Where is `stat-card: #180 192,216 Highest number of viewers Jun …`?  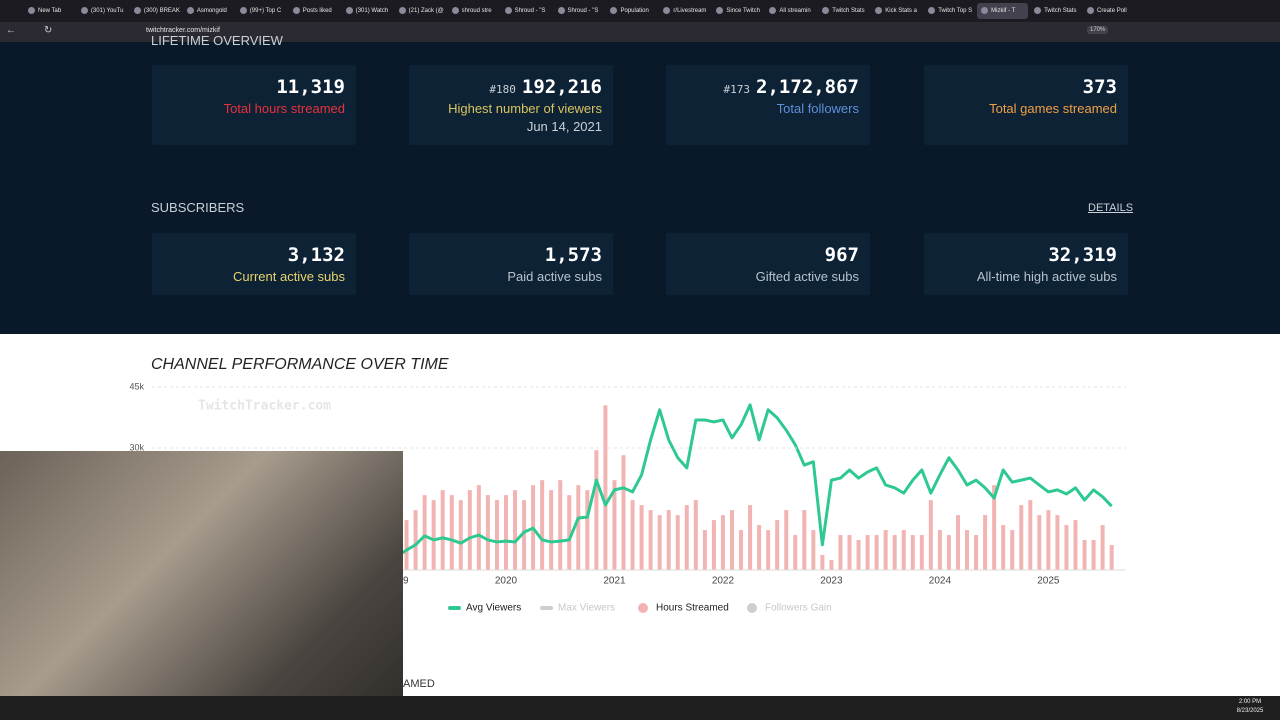
stat-card: #180 192,216 Highest number of viewers Jun … is located at coordinates (511, 105).